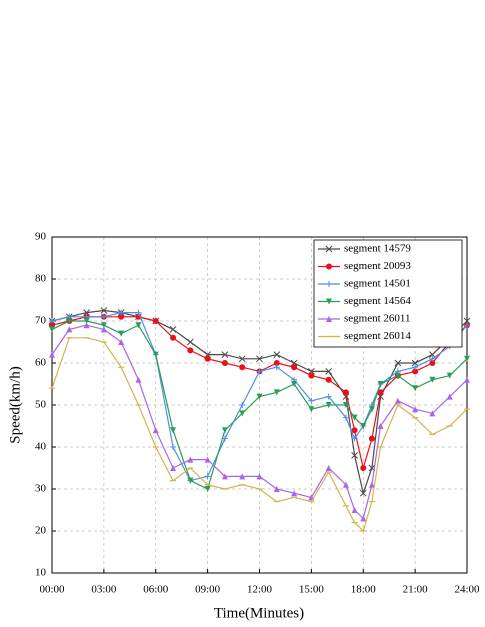 Image resolution: width=485 pixels, height=627 pixels. I want to click on legend-label: segment 20093, so click(377, 266).